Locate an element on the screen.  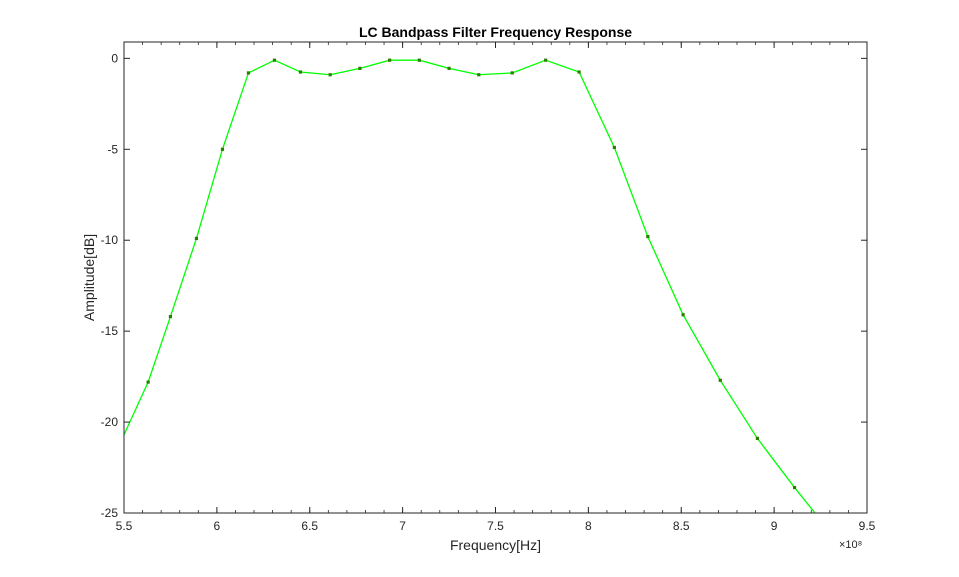
y-tick-label: -25 is located at coordinates (110, 513).